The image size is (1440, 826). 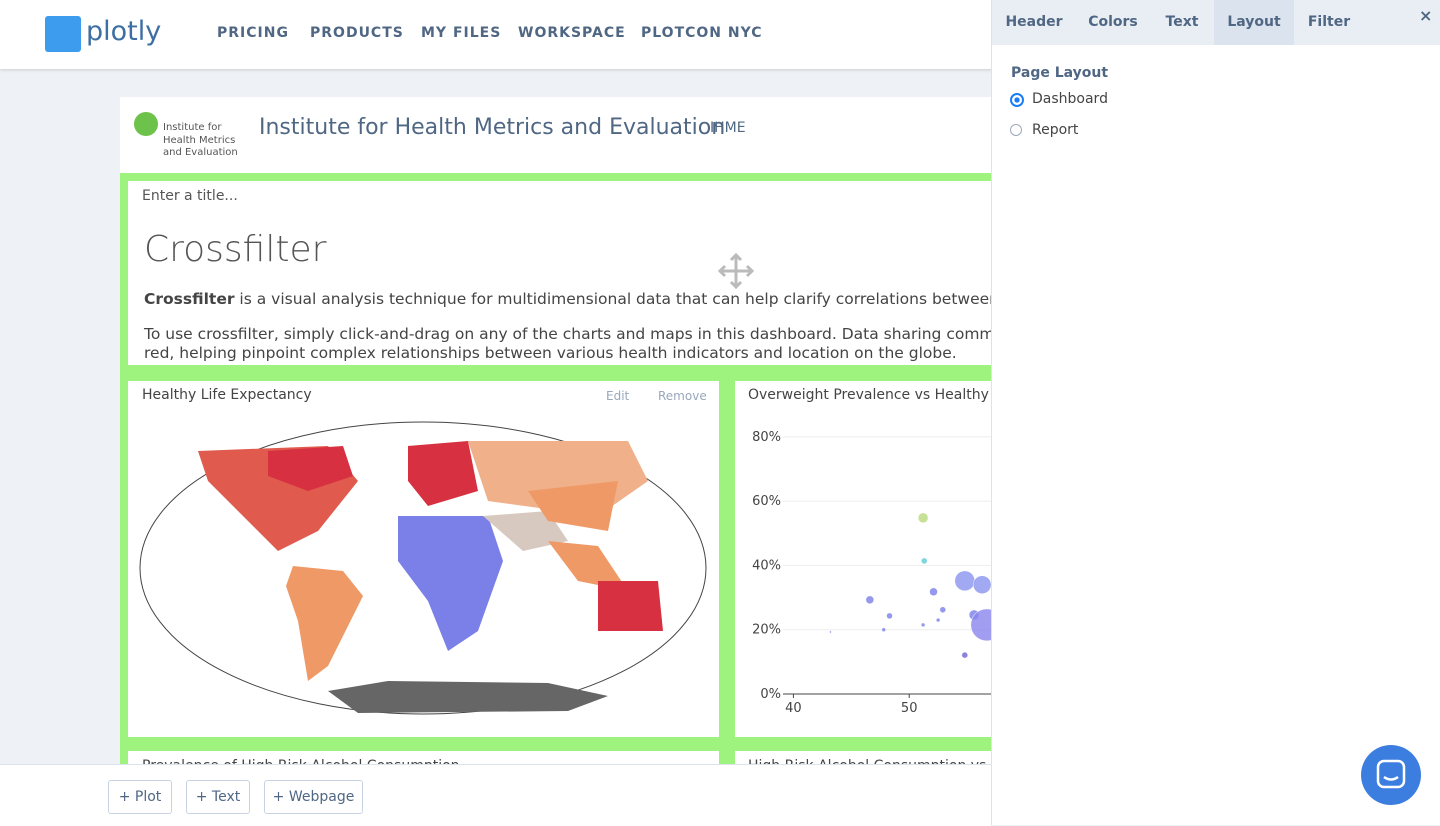 What do you see at coordinates (192, 127) in the screenshot?
I see `logo-line: Institute for` at bounding box center [192, 127].